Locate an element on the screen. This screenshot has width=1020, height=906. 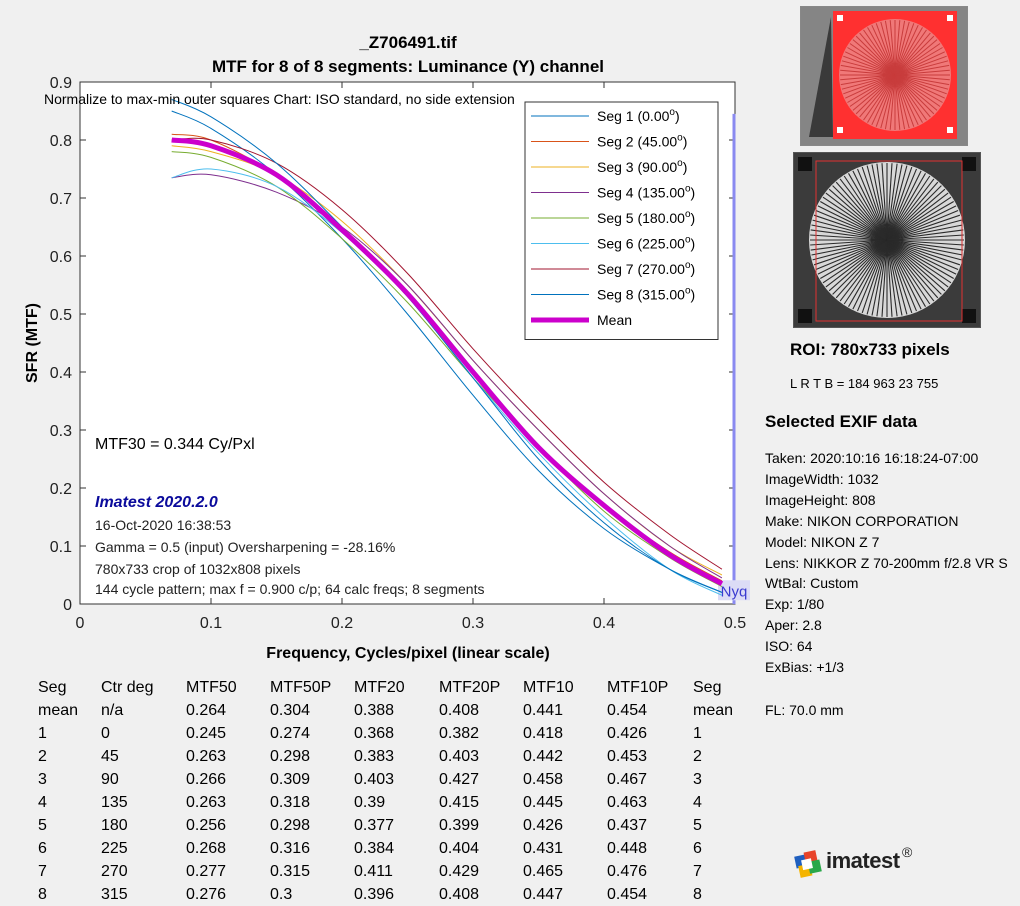
table-cell: 1 is located at coordinates (42, 733).